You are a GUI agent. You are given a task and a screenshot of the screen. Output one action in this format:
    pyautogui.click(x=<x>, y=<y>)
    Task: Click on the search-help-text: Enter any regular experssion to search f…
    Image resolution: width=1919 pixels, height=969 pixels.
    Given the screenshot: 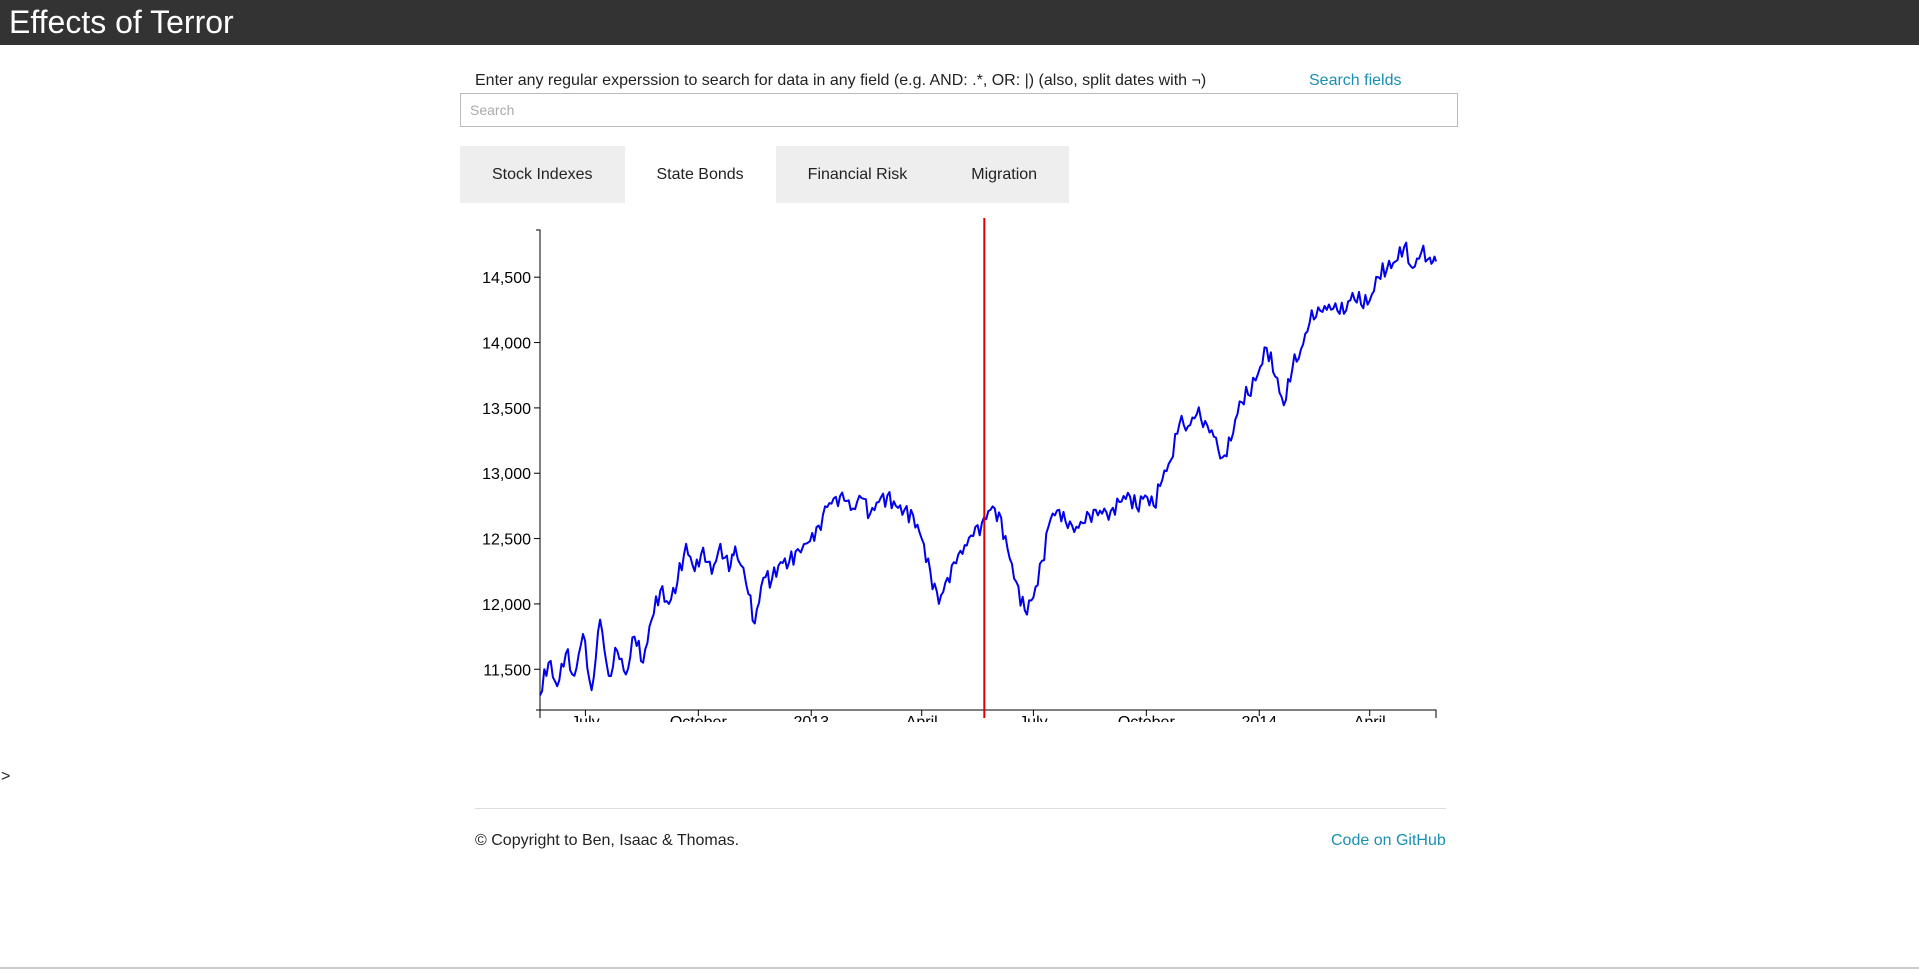 What is the action you would take?
    pyautogui.click(x=841, y=80)
    